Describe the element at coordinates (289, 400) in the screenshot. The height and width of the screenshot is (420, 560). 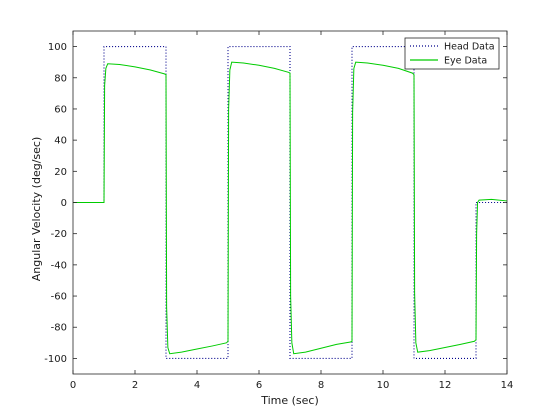
I see `x-axis-title: Time (sec)` at that location.